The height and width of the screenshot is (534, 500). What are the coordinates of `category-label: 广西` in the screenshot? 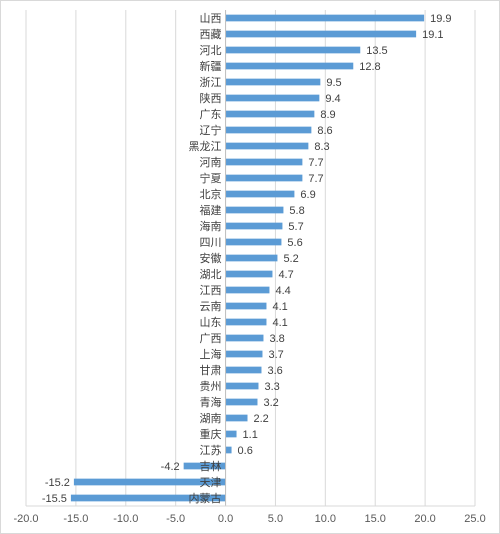 It's located at (211, 338).